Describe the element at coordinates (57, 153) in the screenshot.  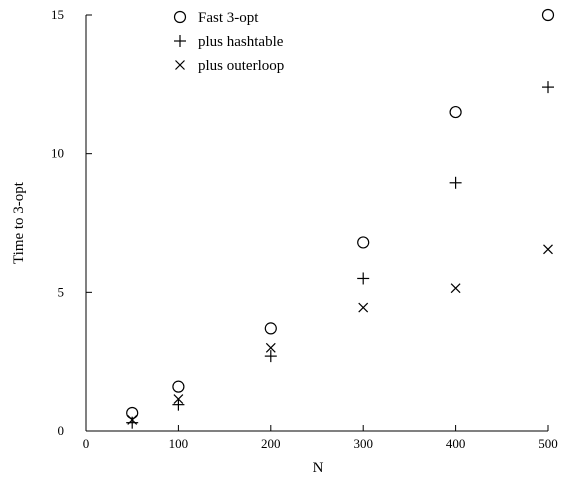
I see `y-tick-label: 10` at that location.